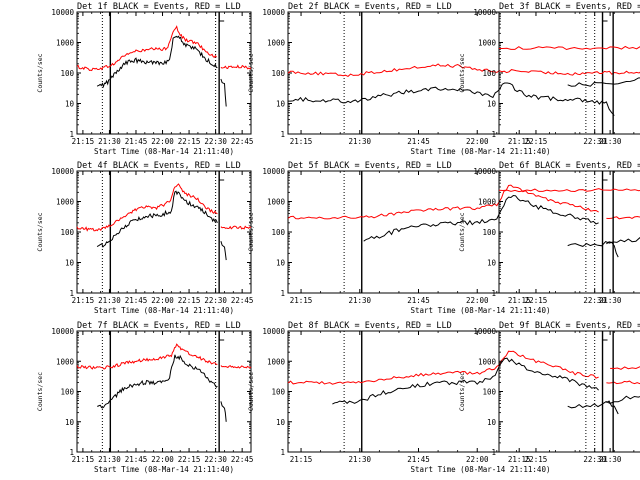 This screenshot has width=640, height=480. Describe the element at coordinates (569, 7) in the screenshot. I see `panel-title: Det 3f BLACK = Events, RED = LLD` at that location.